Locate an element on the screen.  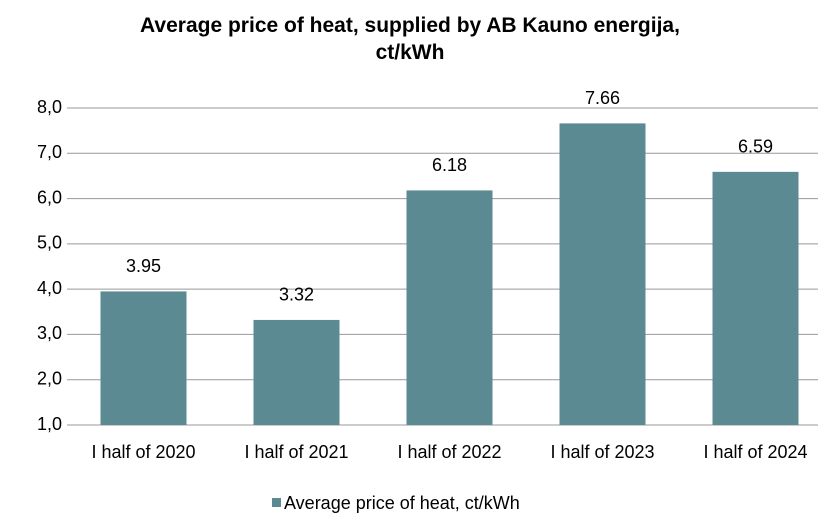
y-tick-label: 4,0 is located at coordinates (49, 288).